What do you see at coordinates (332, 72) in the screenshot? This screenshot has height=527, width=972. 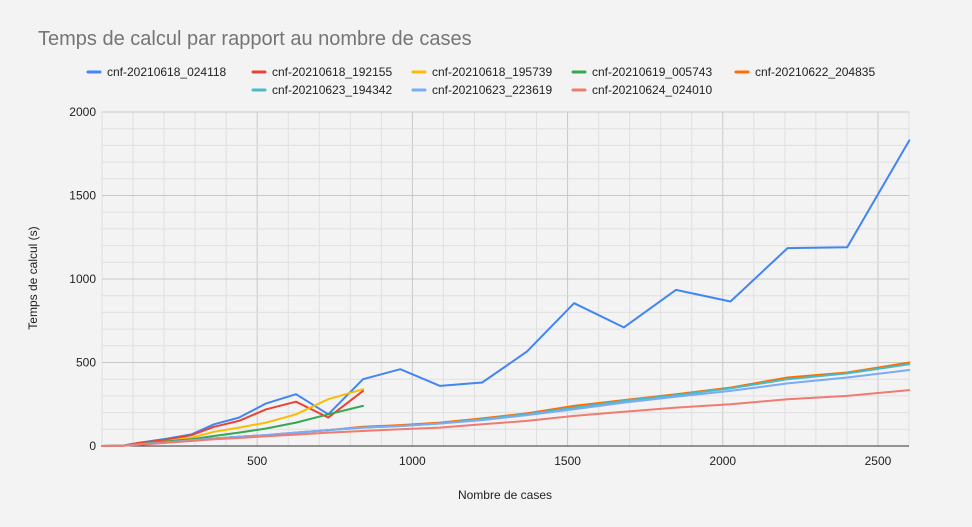 I see `legend-label: cnf-20210618_192155` at bounding box center [332, 72].